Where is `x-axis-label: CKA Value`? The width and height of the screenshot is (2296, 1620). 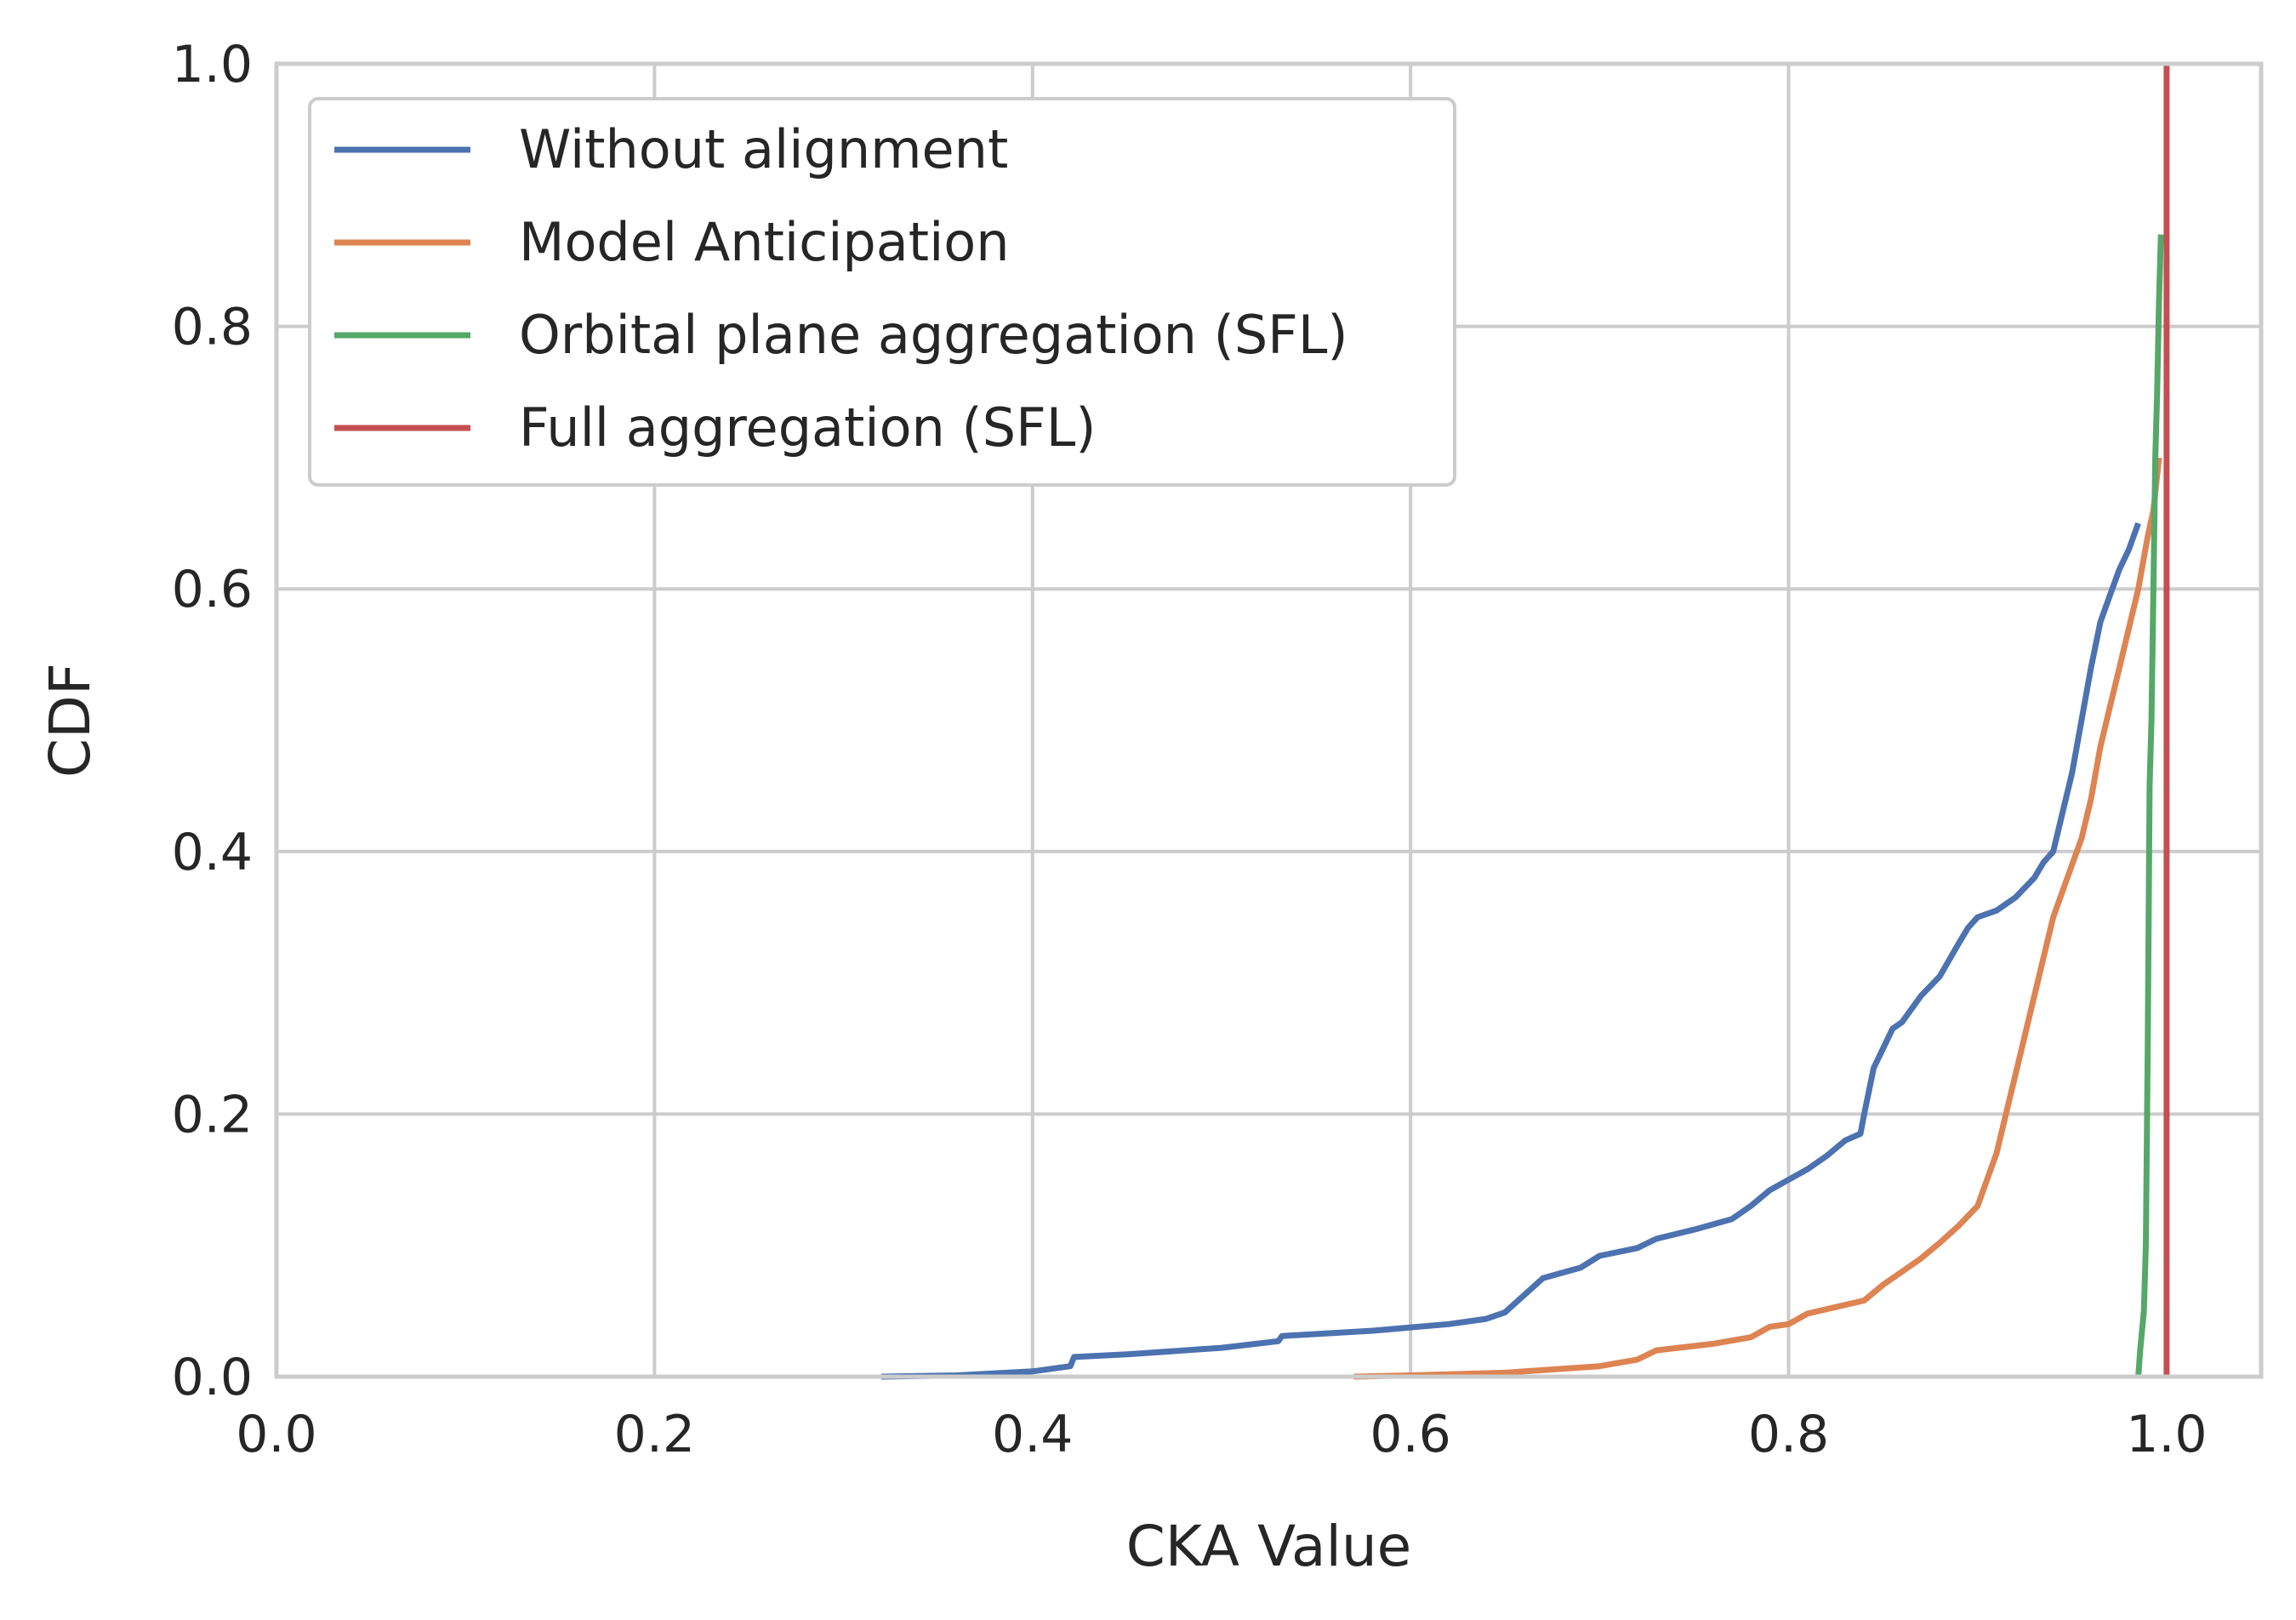
x-axis-label: CKA Value is located at coordinates (1269, 1546).